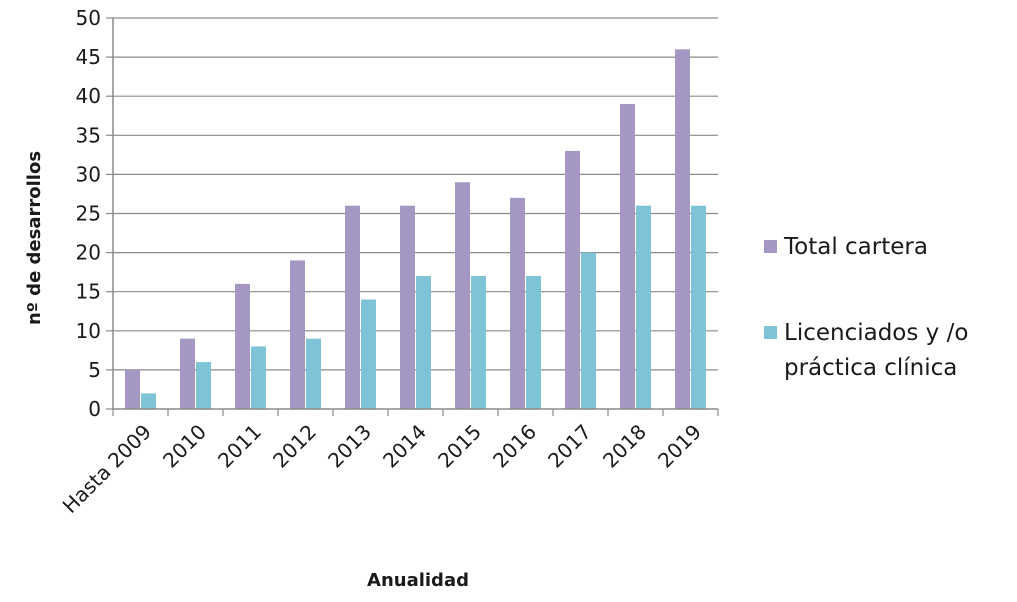 Image resolution: width=1017 pixels, height=602 pixels. Describe the element at coordinates (88, 331) in the screenshot. I see `y-tick-label: 10` at that location.